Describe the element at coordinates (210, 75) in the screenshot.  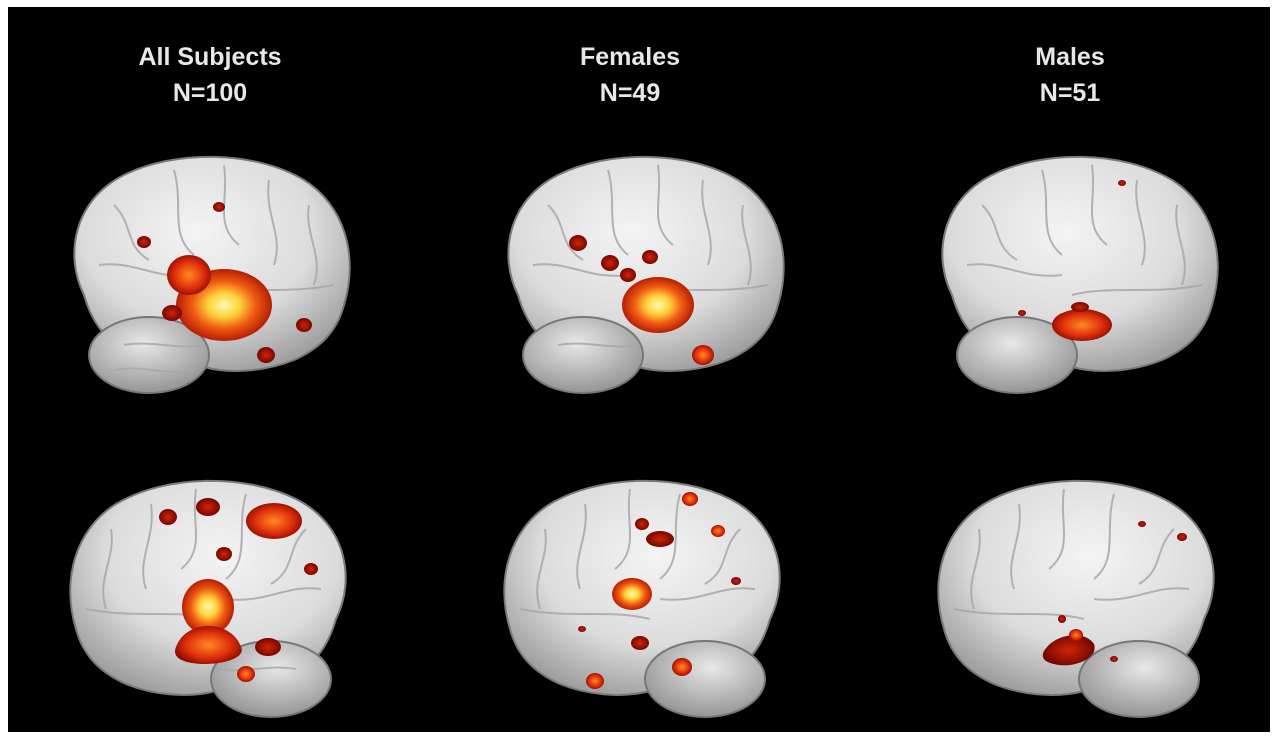
I see `column-header-all-subjects: All Subjects N=100` at that location.